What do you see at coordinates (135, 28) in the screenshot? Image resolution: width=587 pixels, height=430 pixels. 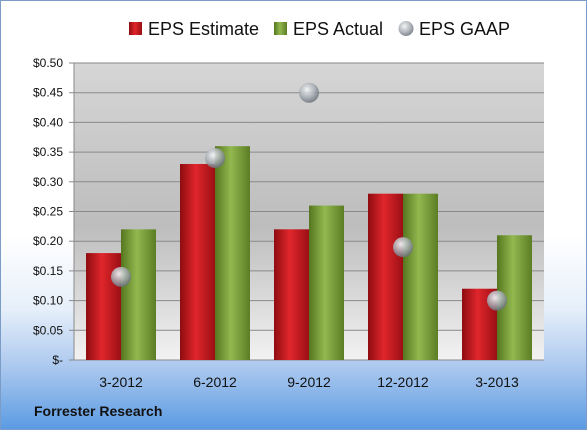 I see `legend-swatch-estimate` at bounding box center [135, 28].